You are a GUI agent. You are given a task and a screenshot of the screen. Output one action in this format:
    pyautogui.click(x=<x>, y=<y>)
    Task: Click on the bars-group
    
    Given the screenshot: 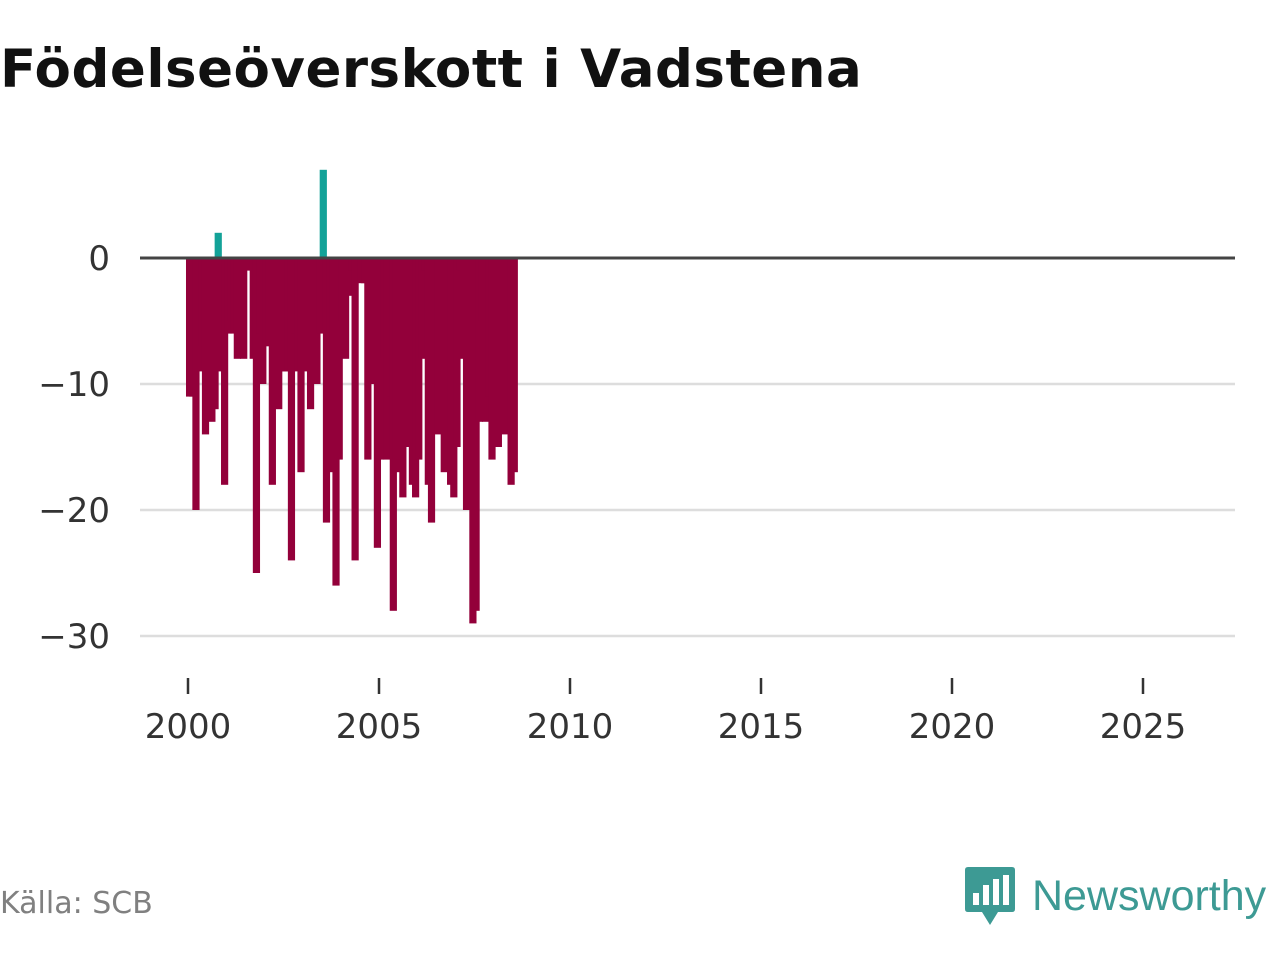 What is the action you would take?
    pyautogui.click(x=351, y=396)
    